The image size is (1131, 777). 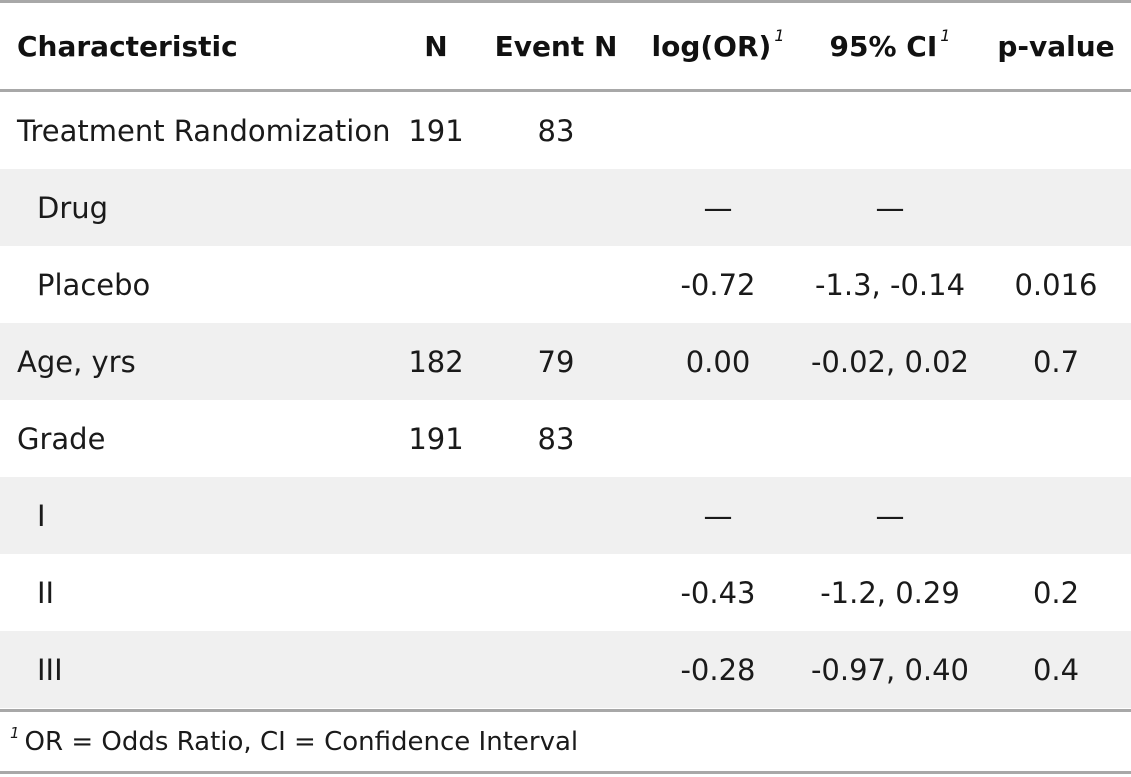 I want to click on row-p-value: 0.2, so click(x=1056, y=592).